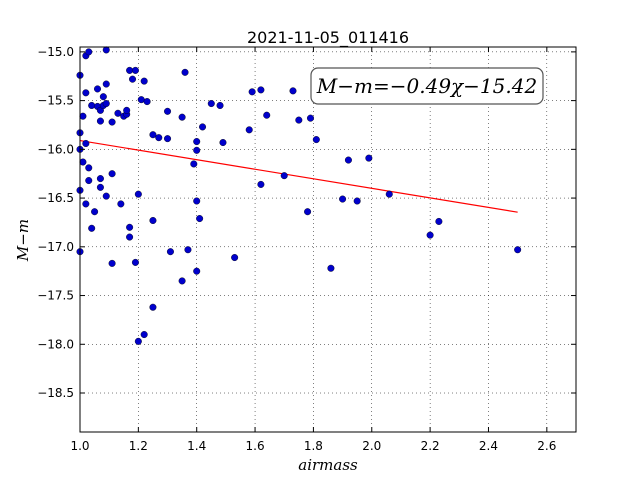 This screenshot has width=640, height=480. I want to click on y-axis-label: M−m, so click(23, 240).